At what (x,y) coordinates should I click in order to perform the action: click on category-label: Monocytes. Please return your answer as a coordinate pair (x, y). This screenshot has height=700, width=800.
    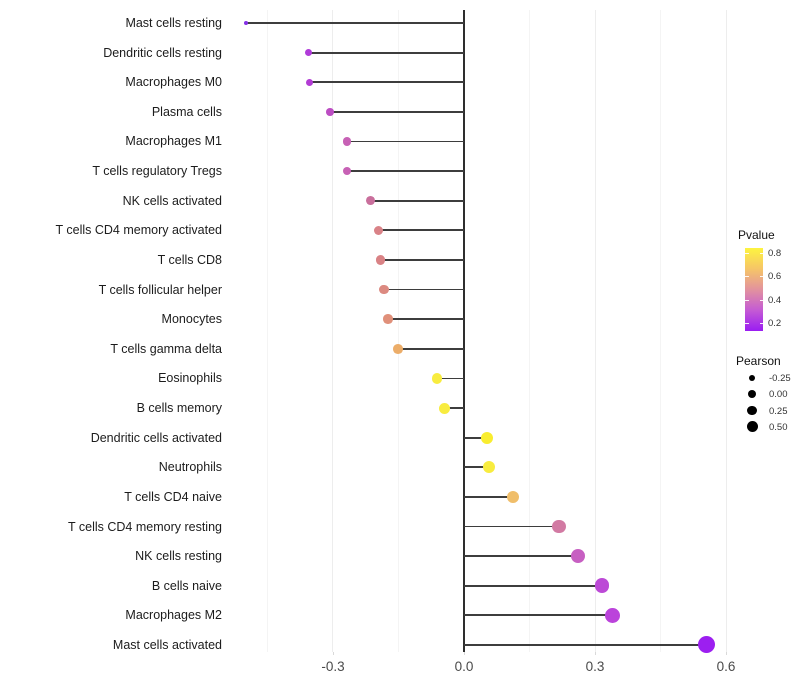
    Looking at the image, I should click on (191, 319).